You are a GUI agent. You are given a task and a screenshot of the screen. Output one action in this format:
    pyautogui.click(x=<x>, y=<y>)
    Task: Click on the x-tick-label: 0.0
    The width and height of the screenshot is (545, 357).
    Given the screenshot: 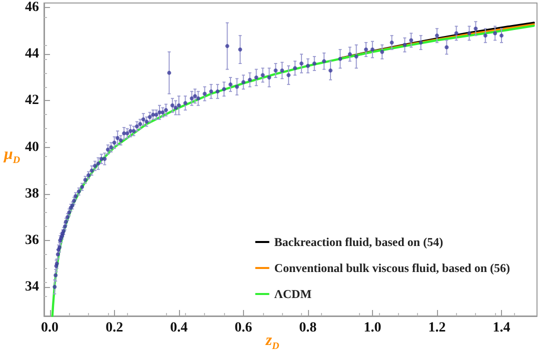 What is the action you would take?
    pyautogui.click(x=50, y=328)
    